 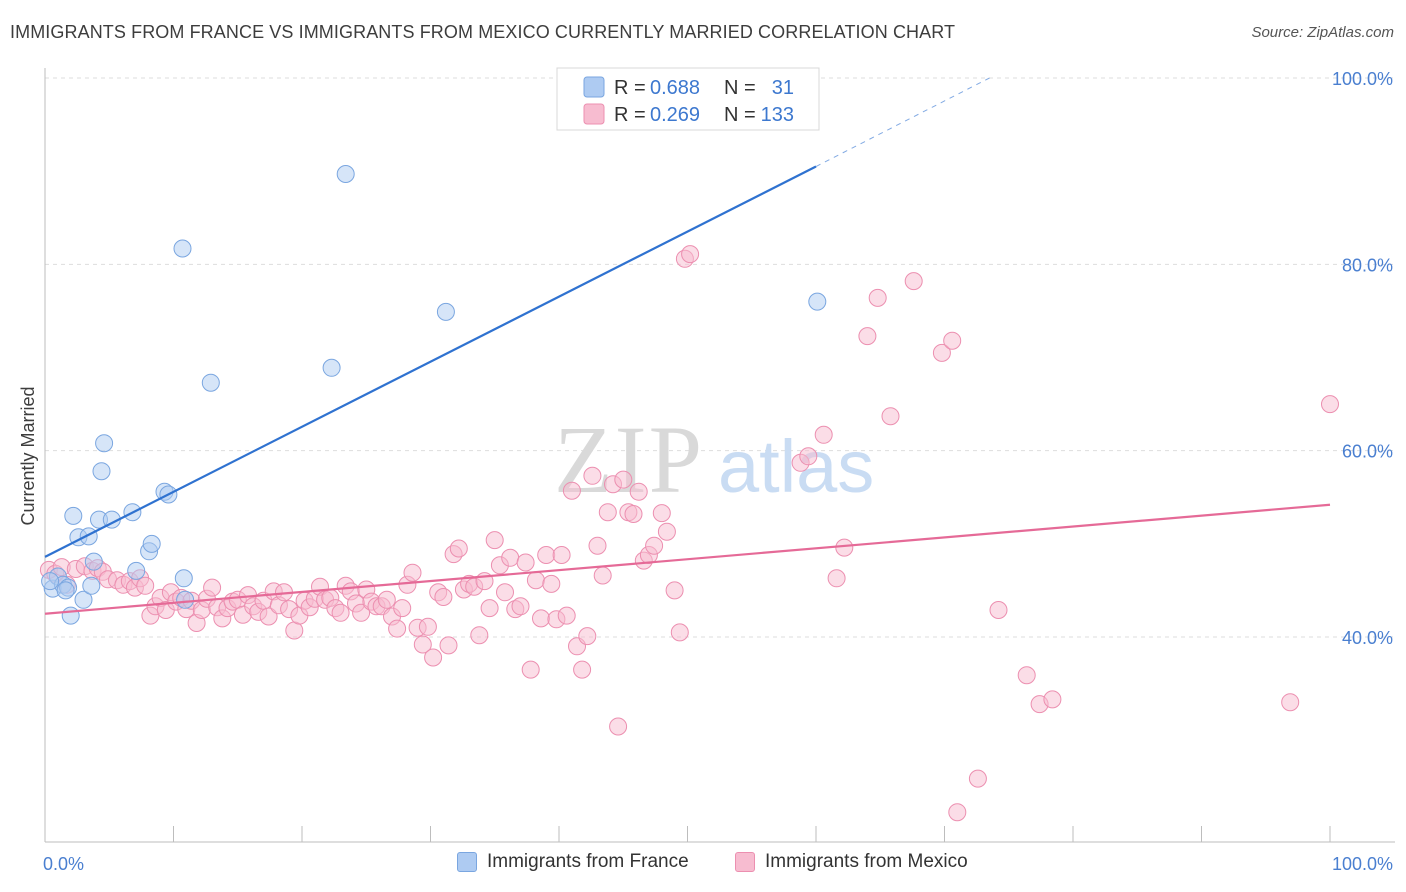 I want to click on bottom-legend-mexico: Immigrants from Mexico, so click(x=851, y=862).